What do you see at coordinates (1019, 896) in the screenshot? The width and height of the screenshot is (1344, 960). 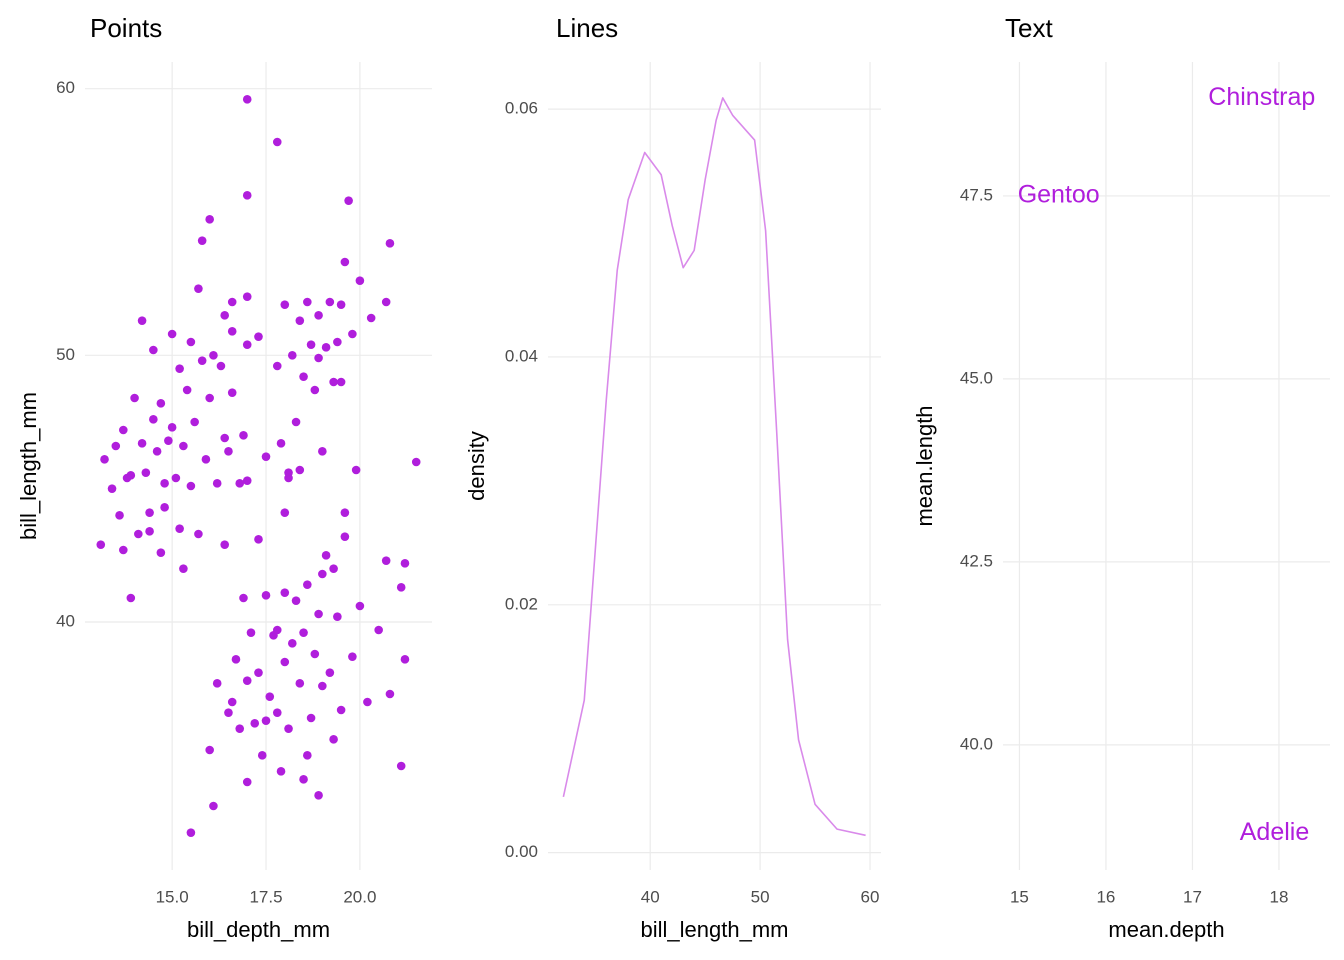 I see `x-tick-label: 15` at bounding box center [1019, 896].